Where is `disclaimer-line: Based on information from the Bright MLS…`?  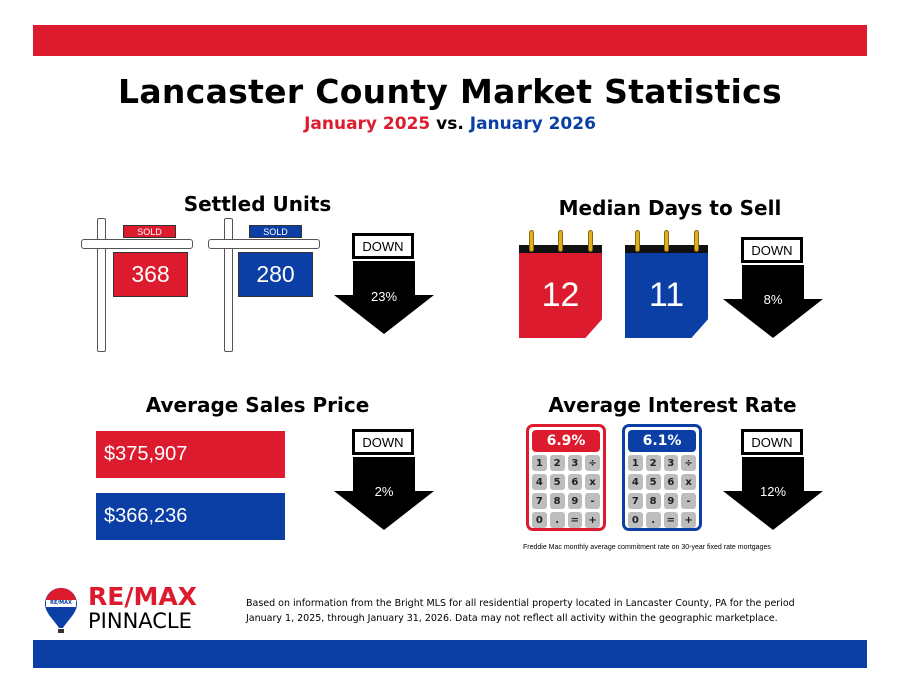
disclaimer-line: Based on information from the Bright MLS… is located at coordinates (520, 603).